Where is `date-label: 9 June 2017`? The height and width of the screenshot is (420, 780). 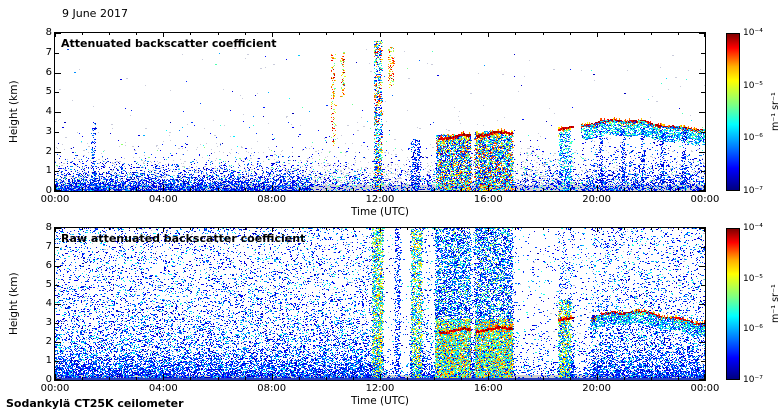 date-label: 9 June 2017 is located at coordinates (95, 13).